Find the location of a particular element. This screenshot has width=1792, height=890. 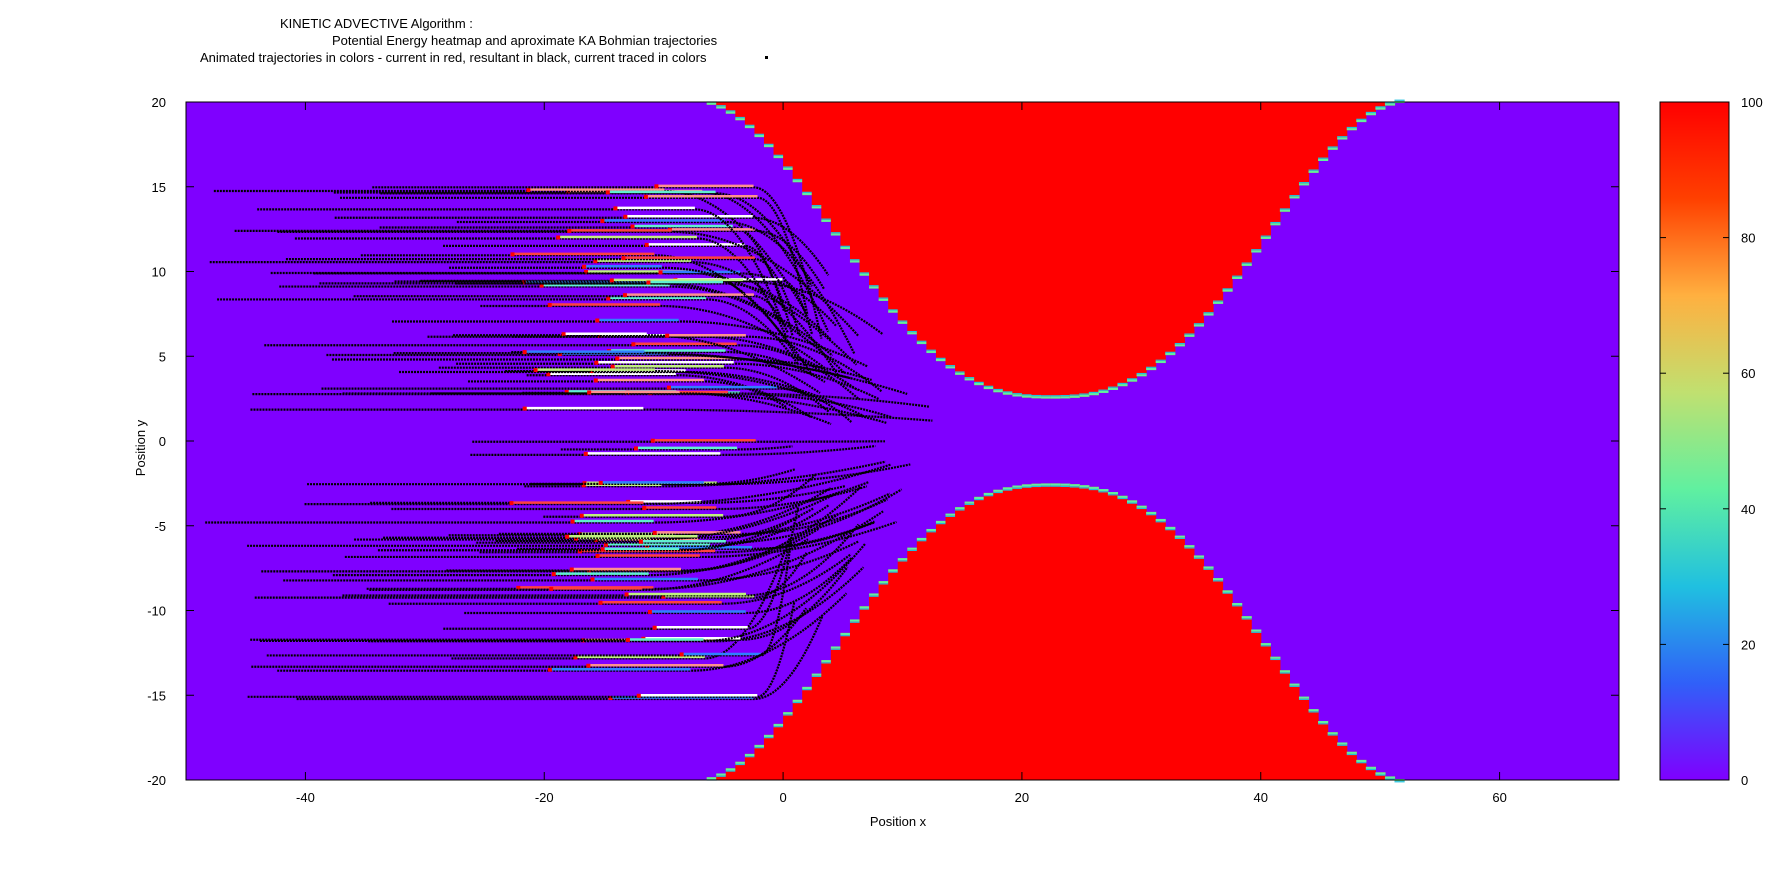

x-axis-label: Position x is located at coordinates (898, 821).